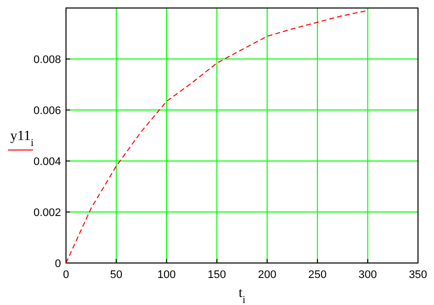  I want to click on y-tick-label: 0.004, so click(47, 162).